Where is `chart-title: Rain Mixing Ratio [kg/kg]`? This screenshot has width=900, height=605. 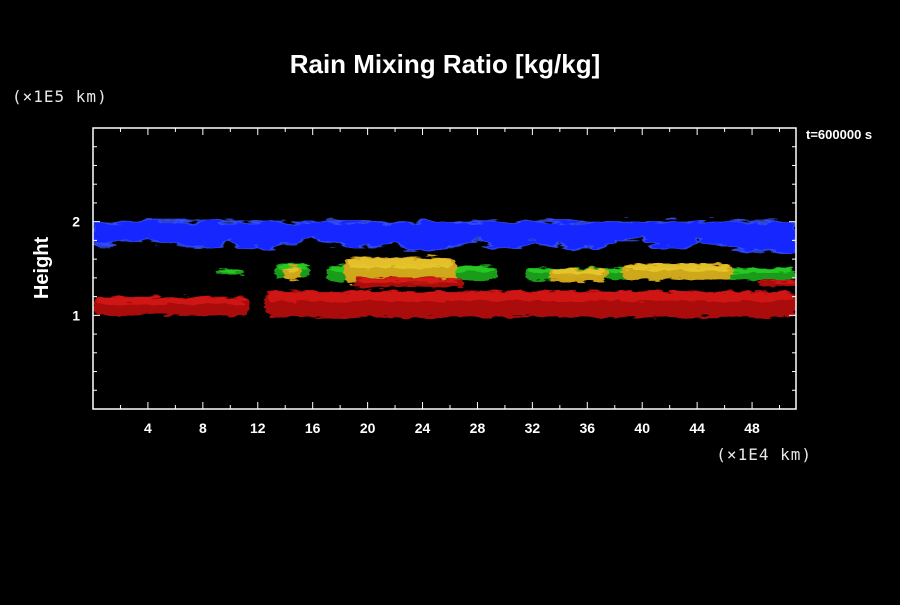
chart-title: Rain Mixing Ratio [kg/kg] is located at coordinates (445, 64).